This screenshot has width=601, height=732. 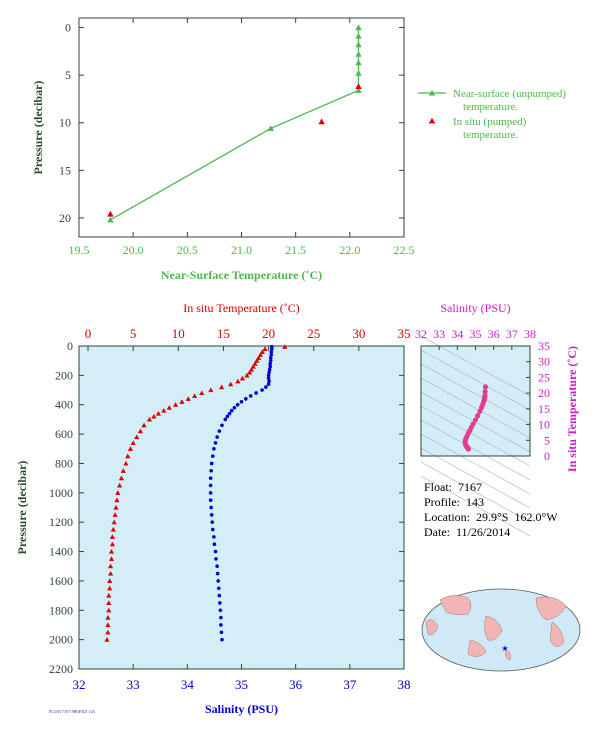 What do you see at coordinates (65, 123) in the screenshot?
I see `top-y-tick-label: 10` at bounding box center [65, 123].